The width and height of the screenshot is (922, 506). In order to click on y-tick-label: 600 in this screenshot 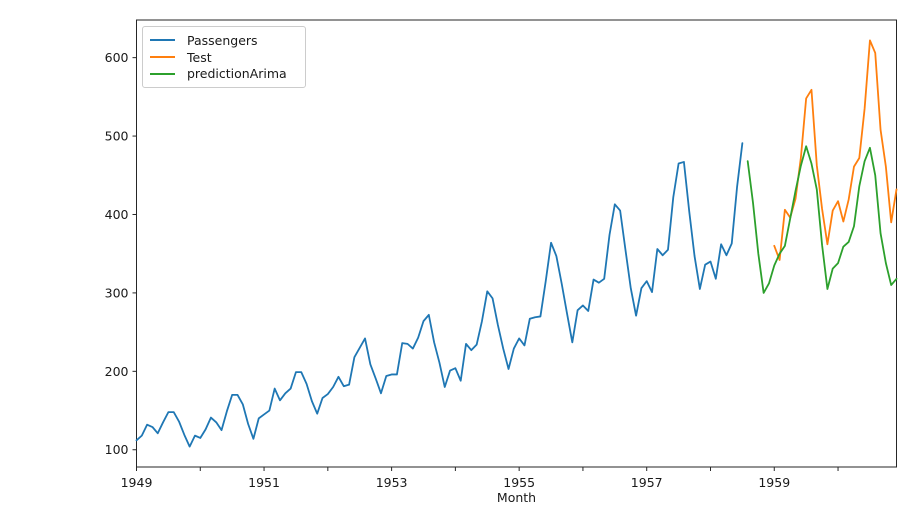, I will do `click(117, 57)`.